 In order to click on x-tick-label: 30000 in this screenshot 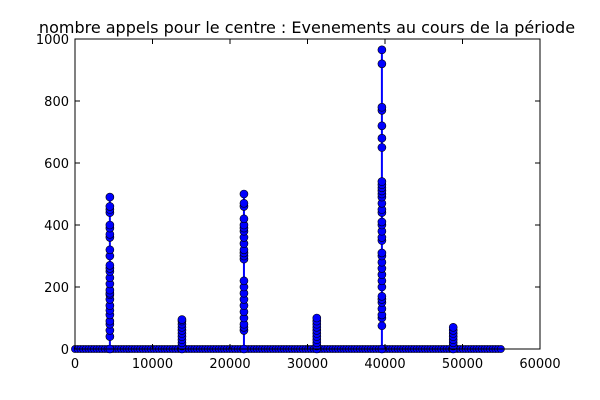, I will do `click(307, 364)`.